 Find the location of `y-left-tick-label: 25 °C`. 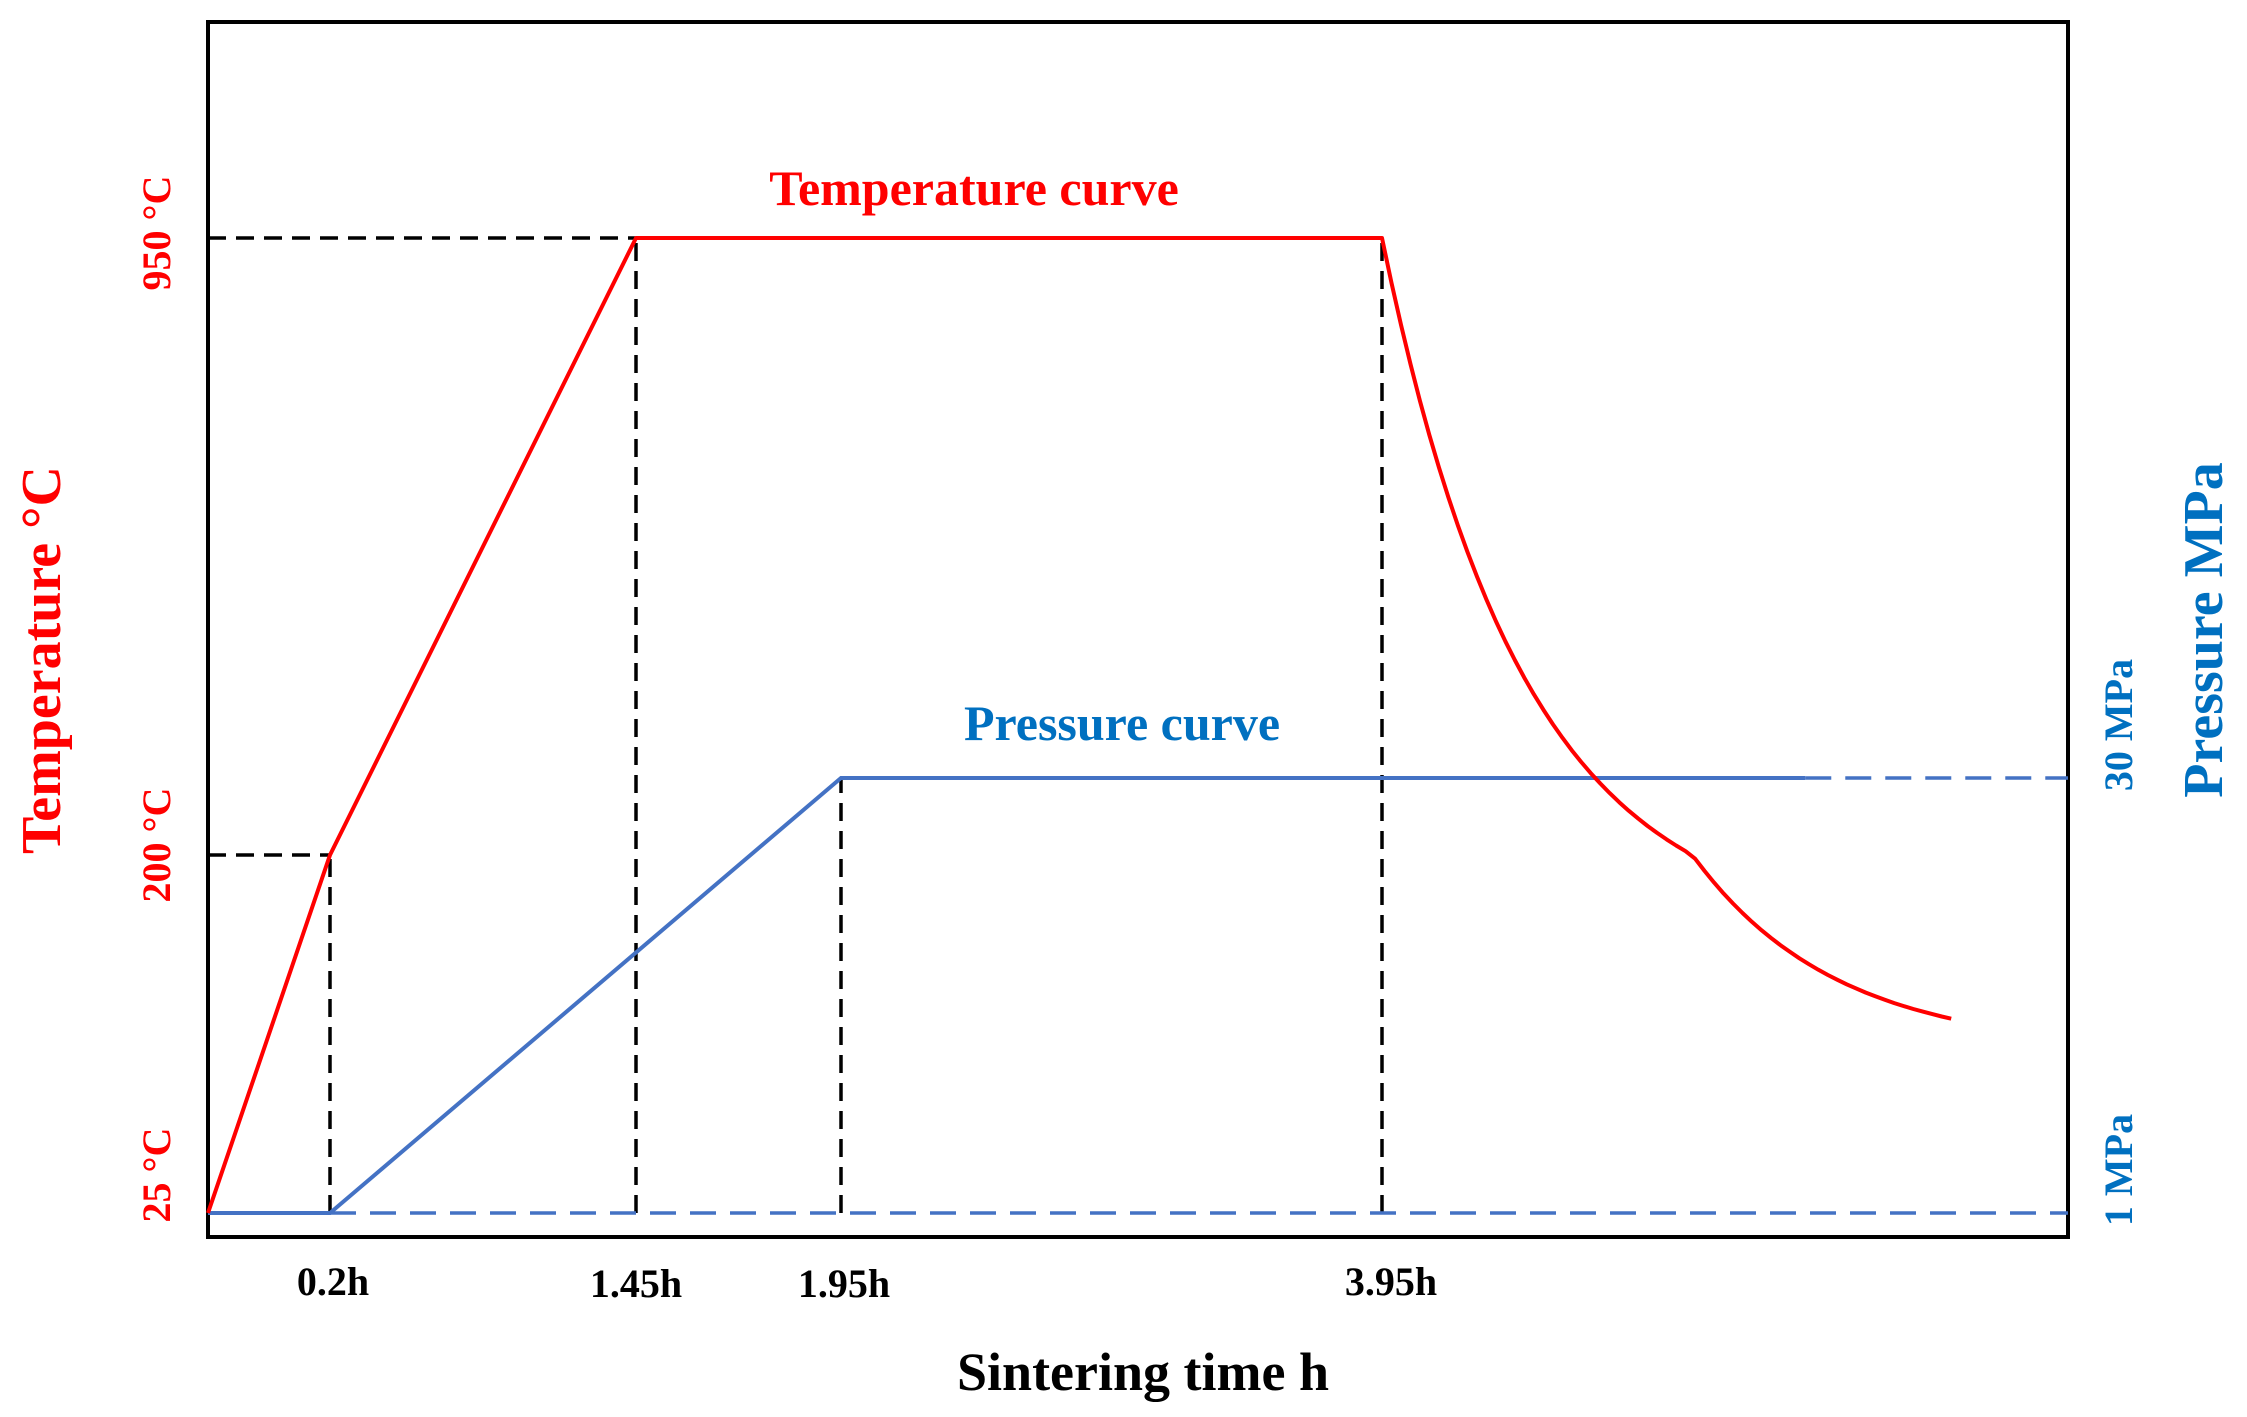

y-left-tick-label: 25 °C is located at coordinates (156, 1175).